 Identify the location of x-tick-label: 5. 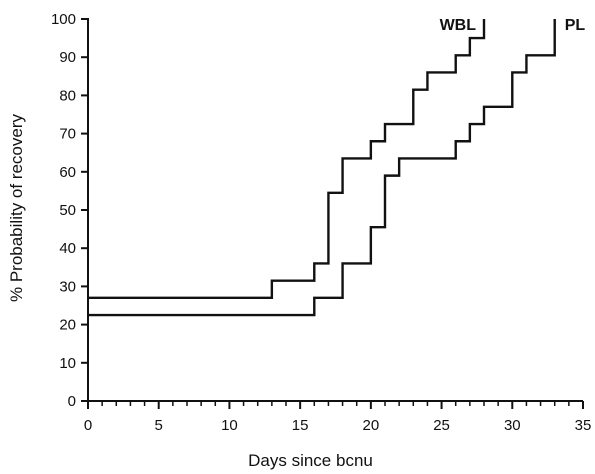
(159, 425).